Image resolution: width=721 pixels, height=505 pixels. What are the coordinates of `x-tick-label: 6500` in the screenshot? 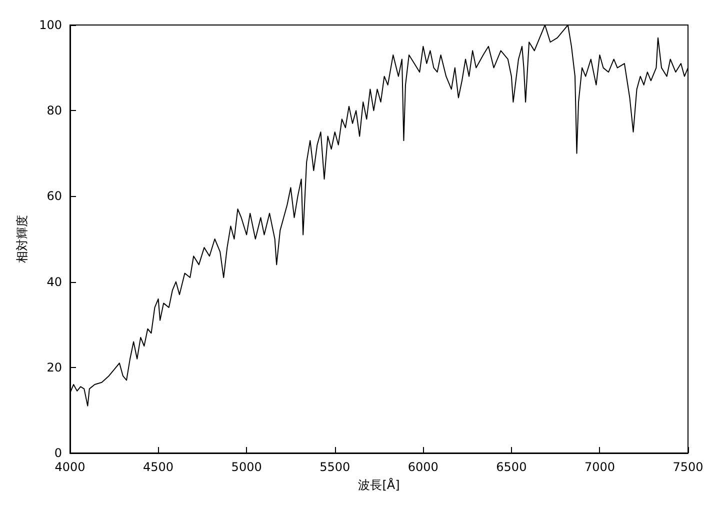 It's located at (511, 467).